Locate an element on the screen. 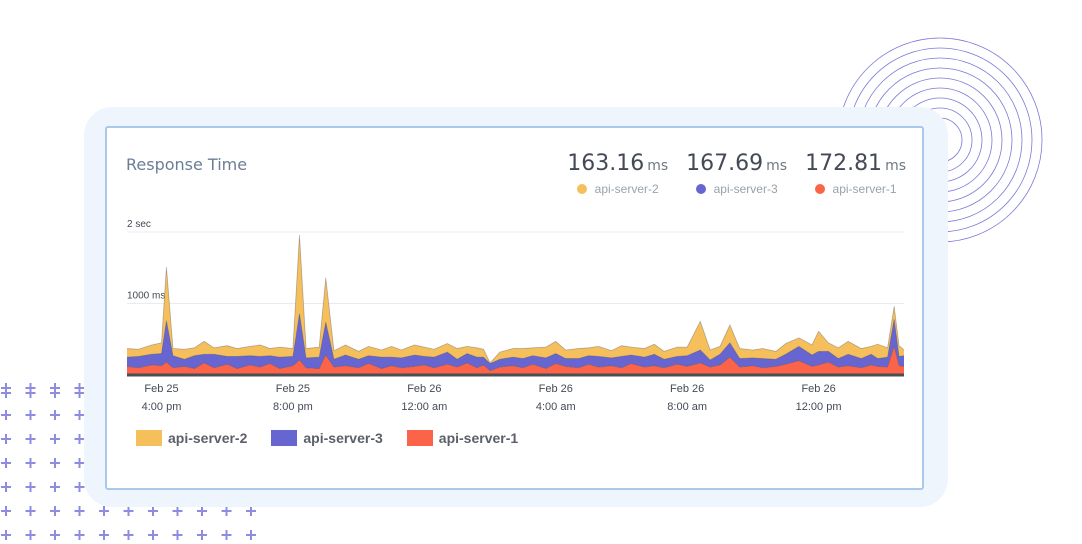 The image size is (1082, 544). summary-item-api-server-3: 167.69 ms api-server-3 is located at coordinates (736, 173).